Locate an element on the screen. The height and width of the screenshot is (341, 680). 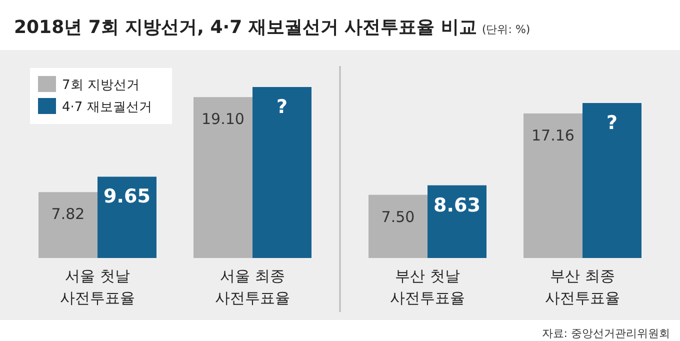
x-tick-label: 서울 첫날 사전투표율 is located at coordinates (97, 287).